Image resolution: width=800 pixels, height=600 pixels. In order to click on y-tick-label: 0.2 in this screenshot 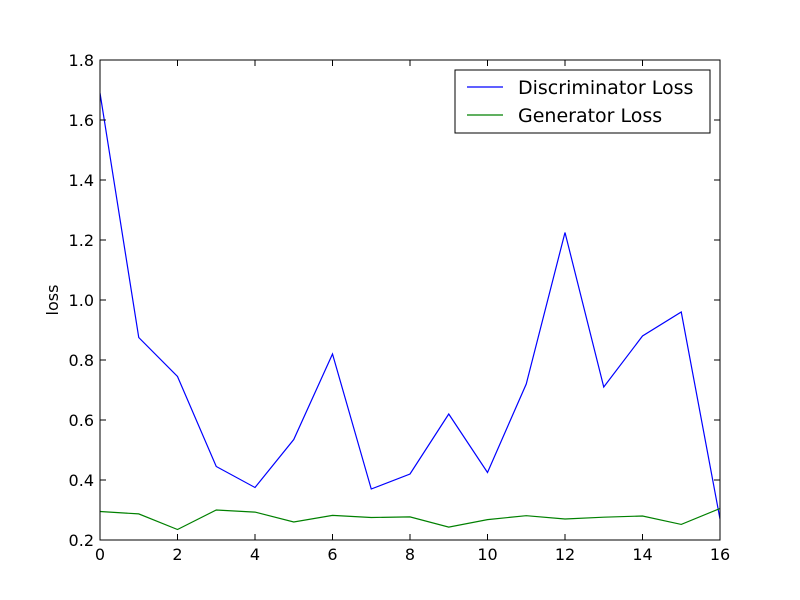, I will do `click(81, 540)`.